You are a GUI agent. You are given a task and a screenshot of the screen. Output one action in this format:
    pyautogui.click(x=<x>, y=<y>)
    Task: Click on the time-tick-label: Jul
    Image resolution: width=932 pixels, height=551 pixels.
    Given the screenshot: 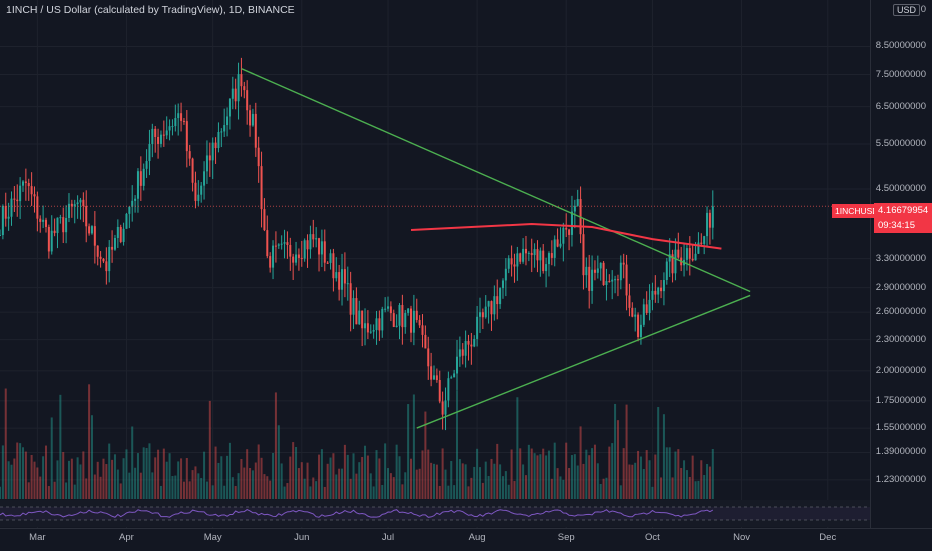 What is the action you would take?
    pyautogui.click(x=388, y=537)
    